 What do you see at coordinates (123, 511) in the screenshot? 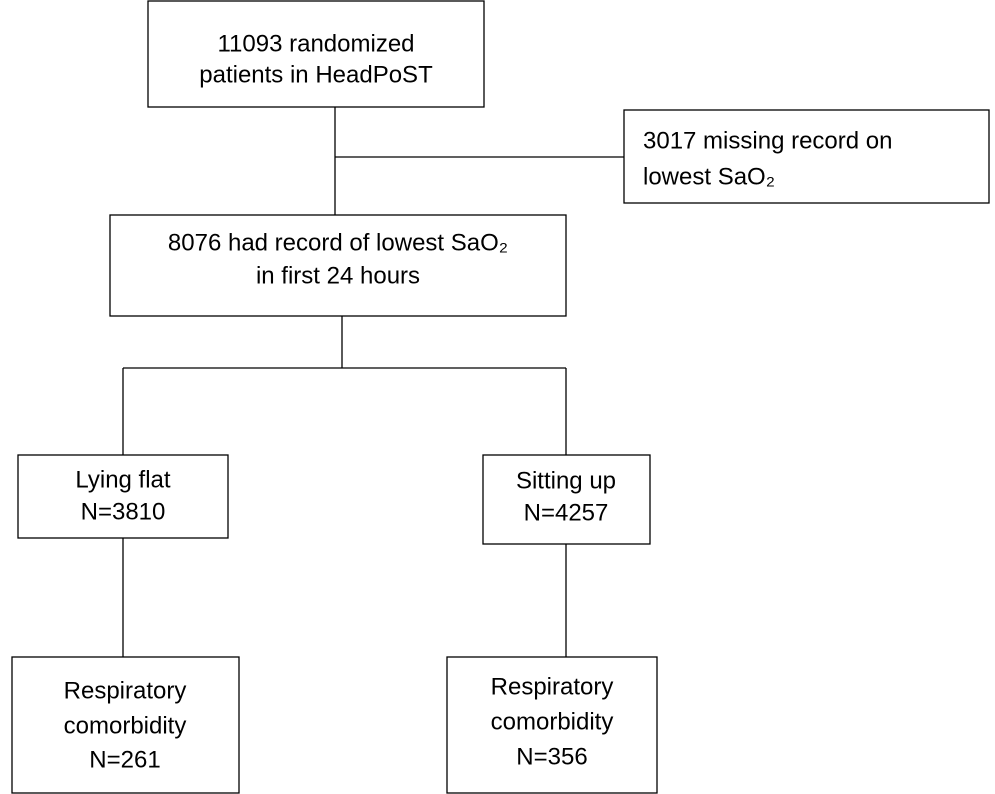
I see `node-text: N=3810` at bounding box center [123, 511].